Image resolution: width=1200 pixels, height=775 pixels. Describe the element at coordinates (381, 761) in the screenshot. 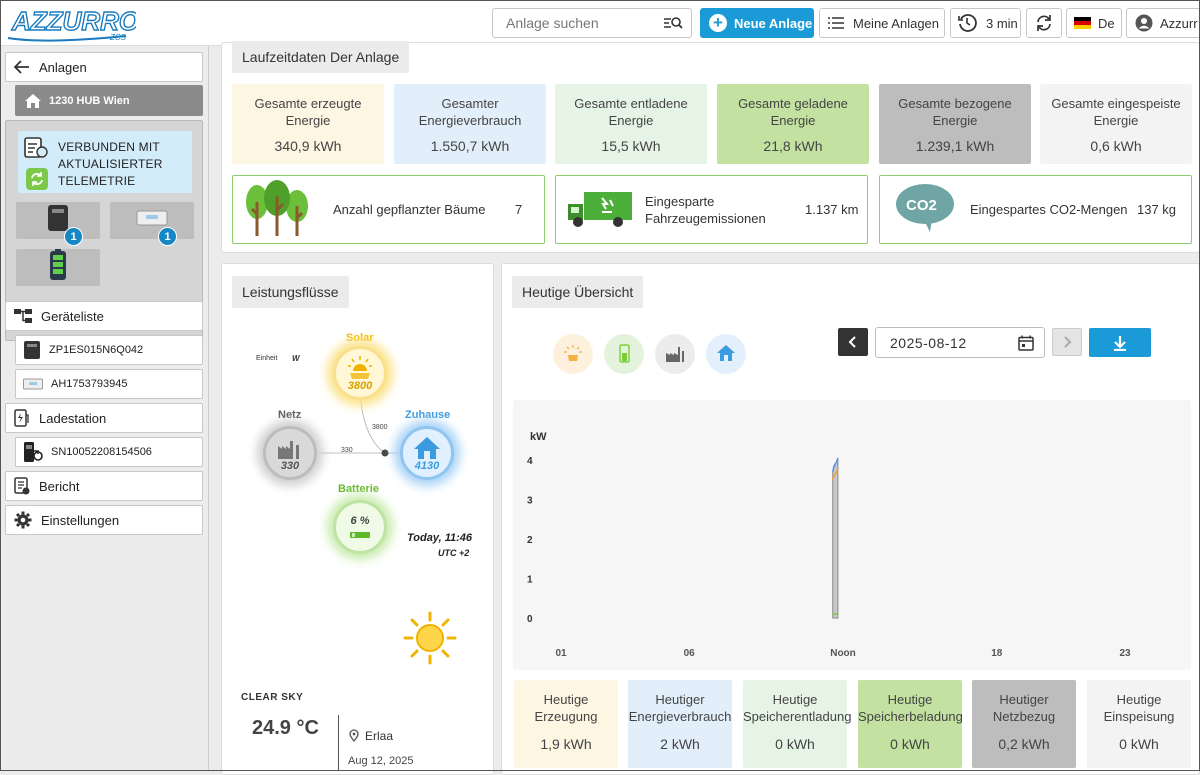

I see `weather-date: Aug 12, 2025` at that location.